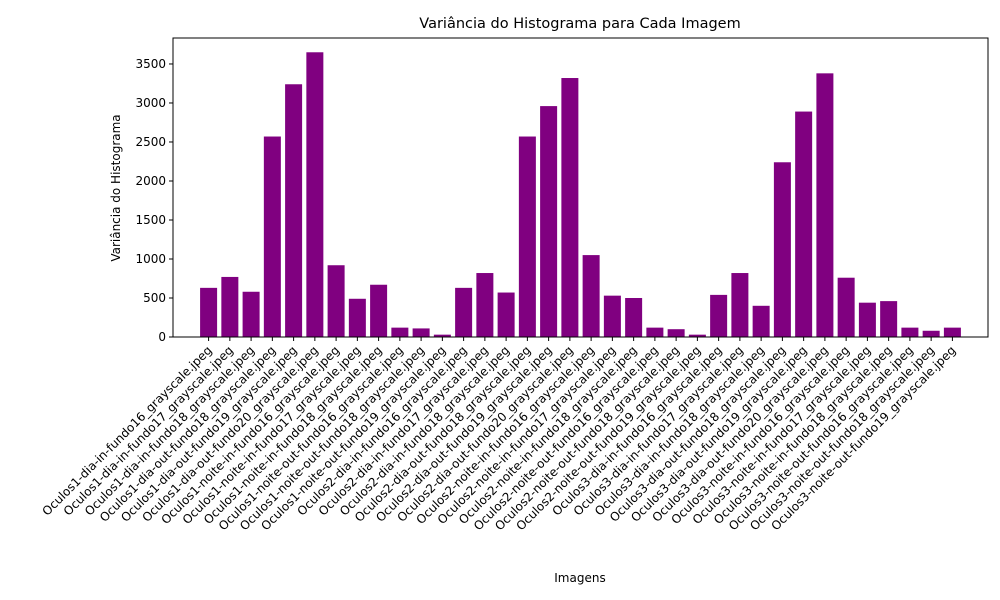  What do you see at coordinates (579, 578) in the screenshot?
I see `x-axis-label: Imagens` at bounding box center [579, 578].